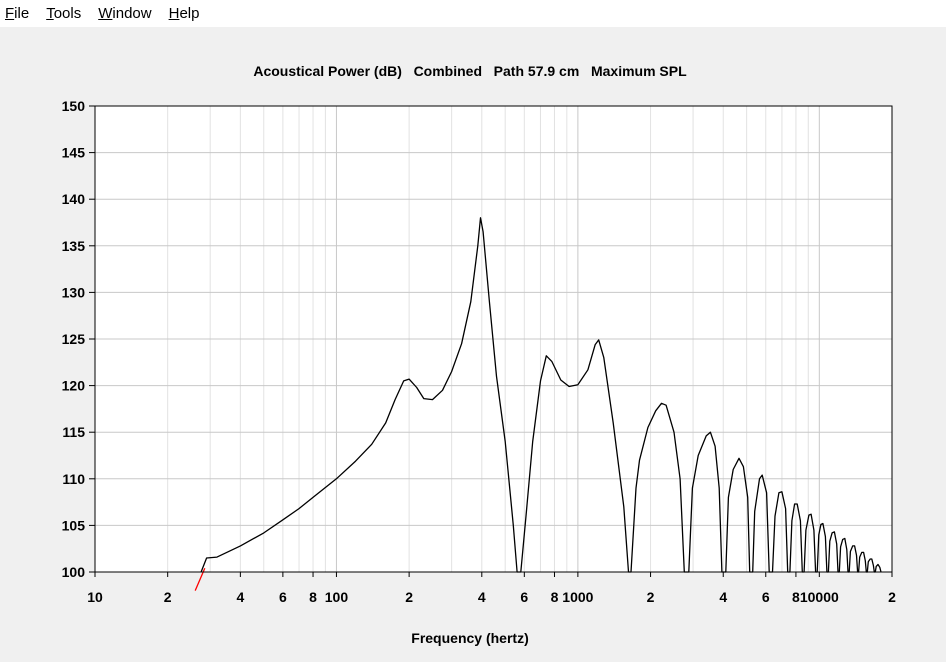 The width and height of the screenshot is (946, 662). What do you see at coordinates (74, 525) in the screenshot?
I see `y-tick-label: 105` at bounding box center [74, 525].